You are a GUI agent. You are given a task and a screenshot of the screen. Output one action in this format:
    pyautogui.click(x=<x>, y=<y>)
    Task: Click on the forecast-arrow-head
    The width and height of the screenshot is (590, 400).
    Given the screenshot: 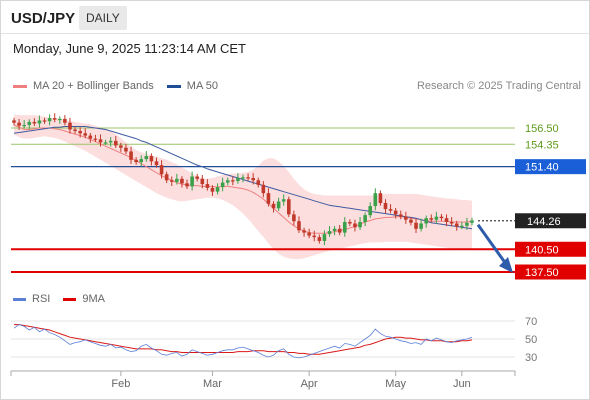 What is the action you would take?
    pyautogui.click(x=506, y=265)
    